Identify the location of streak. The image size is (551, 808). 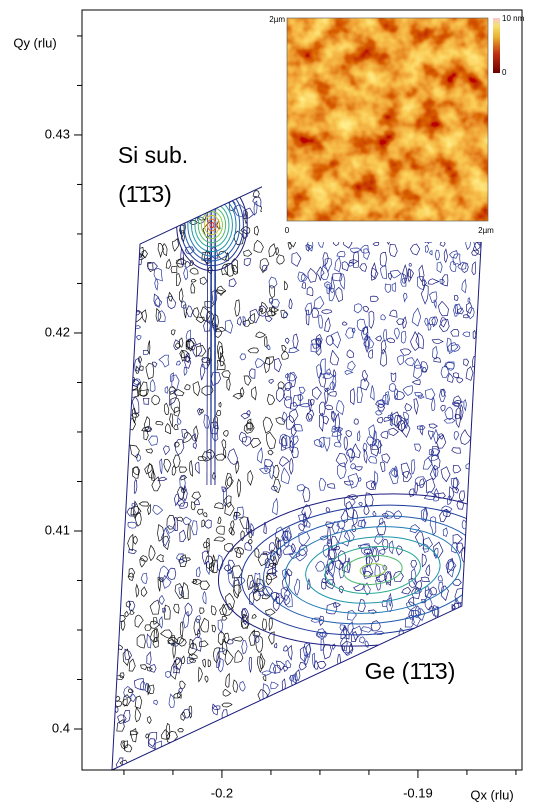
(215, 310).